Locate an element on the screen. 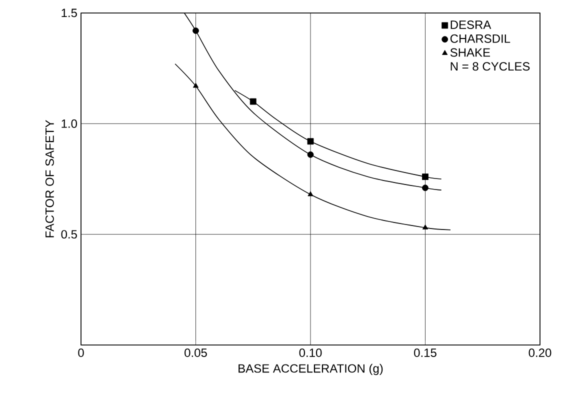  x-tick-label: 0.15 is located at coordinates (425, 353).